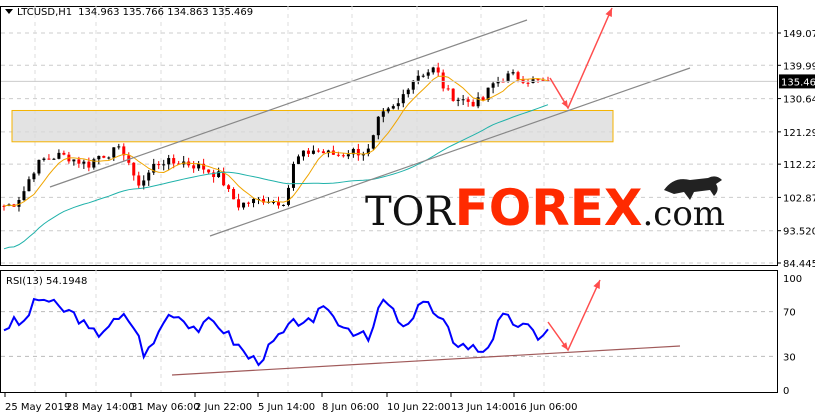 This screenshot has height=419, width=815. Describe the element at coordinates (286, 407) in the screenshot. I see `time-tick-label: 5 Jun 14:00` at that location.